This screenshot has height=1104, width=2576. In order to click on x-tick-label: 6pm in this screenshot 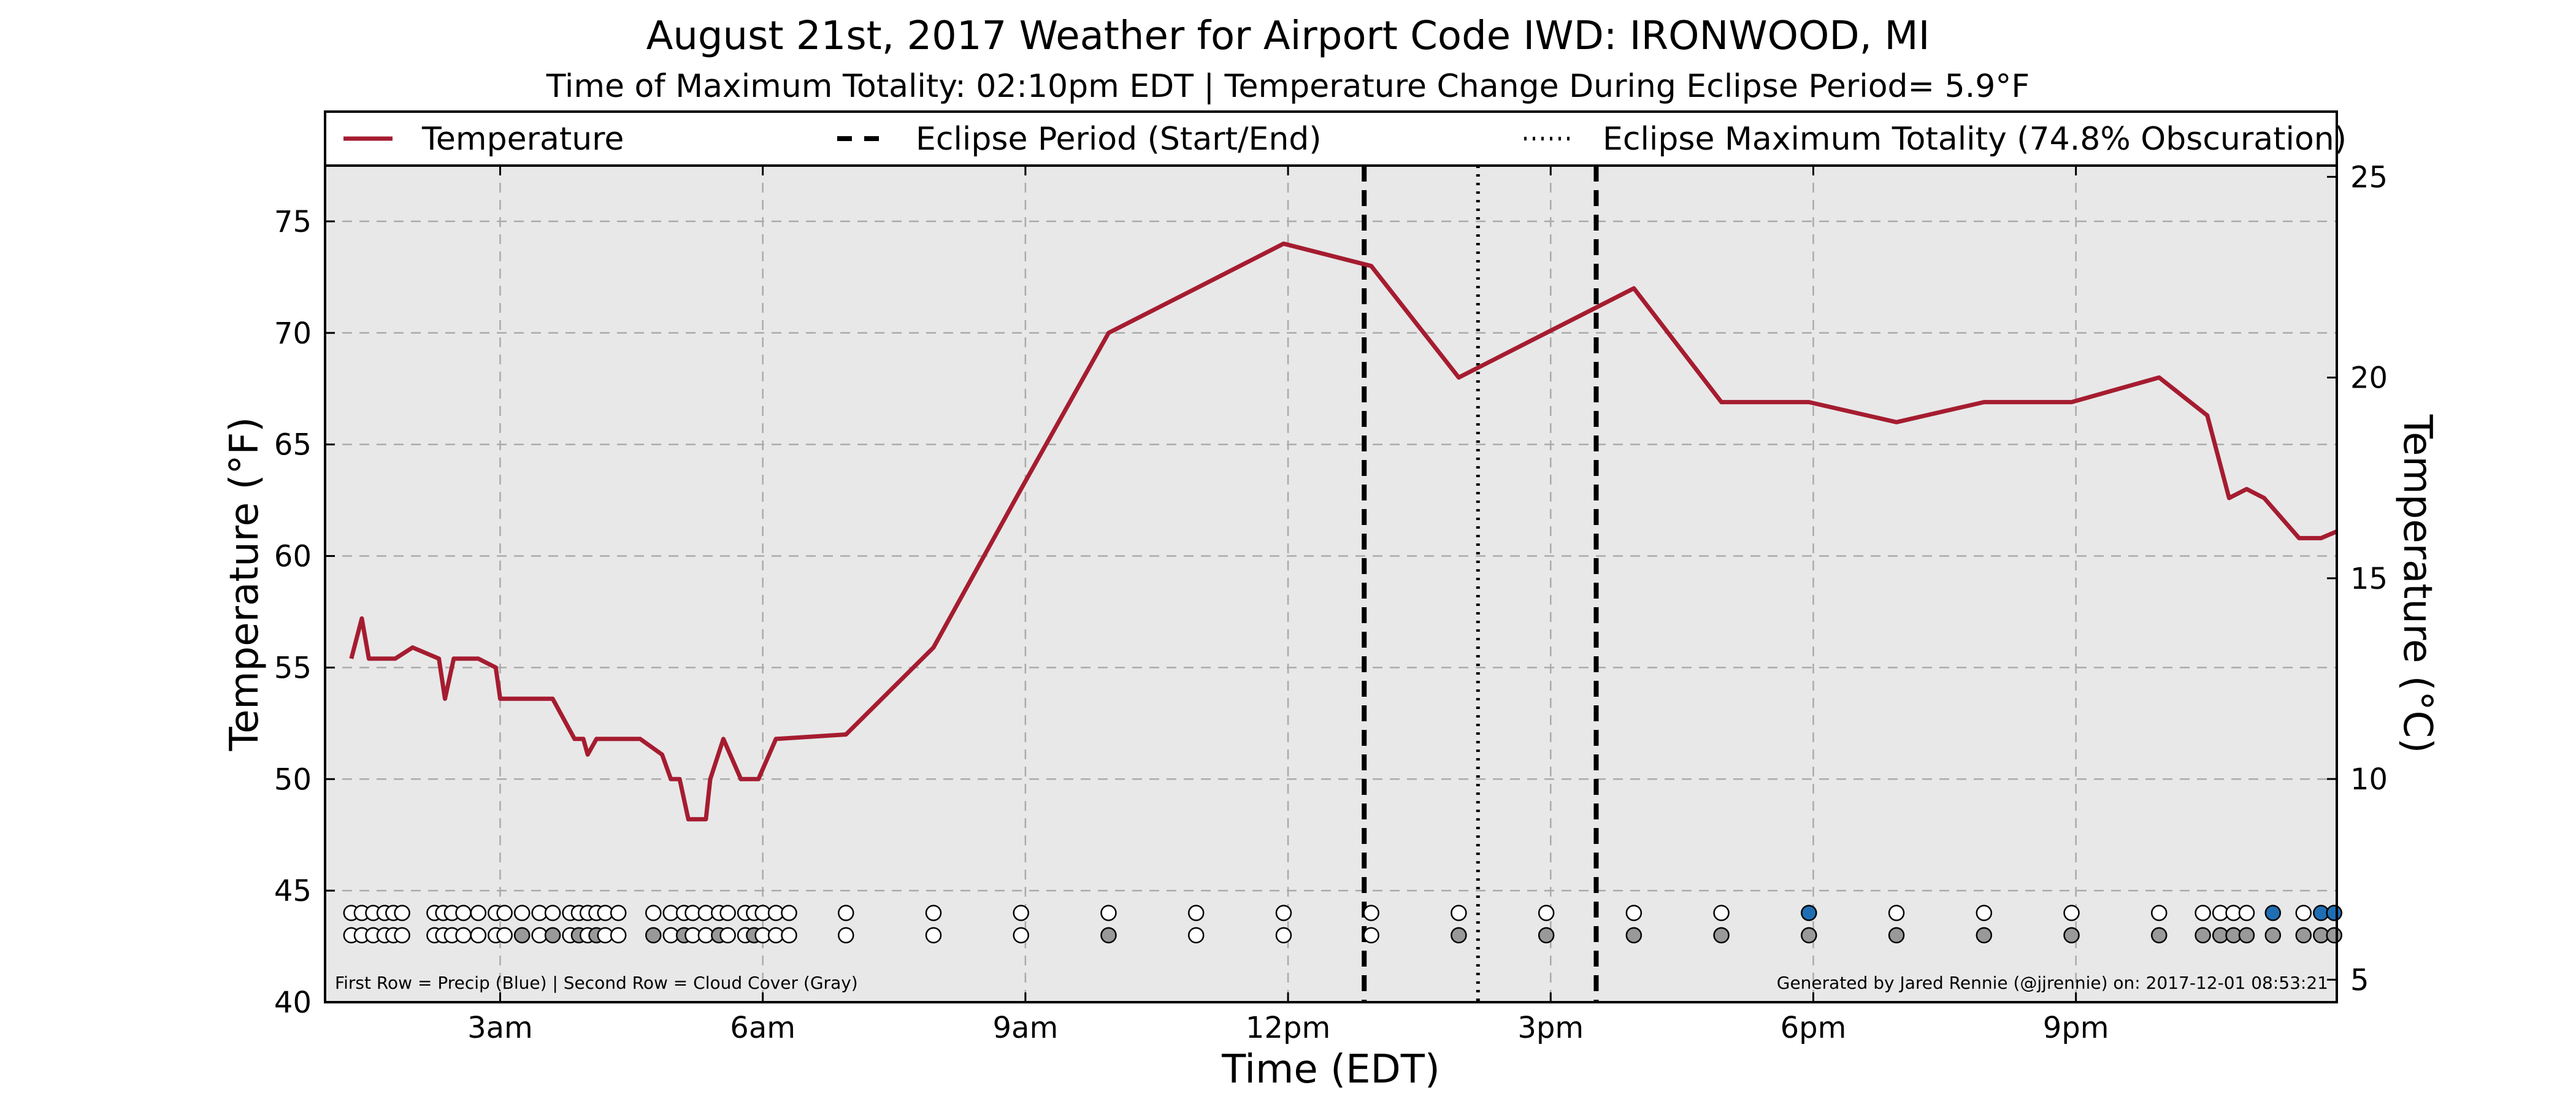, I will do `click(1814, 1028)`.